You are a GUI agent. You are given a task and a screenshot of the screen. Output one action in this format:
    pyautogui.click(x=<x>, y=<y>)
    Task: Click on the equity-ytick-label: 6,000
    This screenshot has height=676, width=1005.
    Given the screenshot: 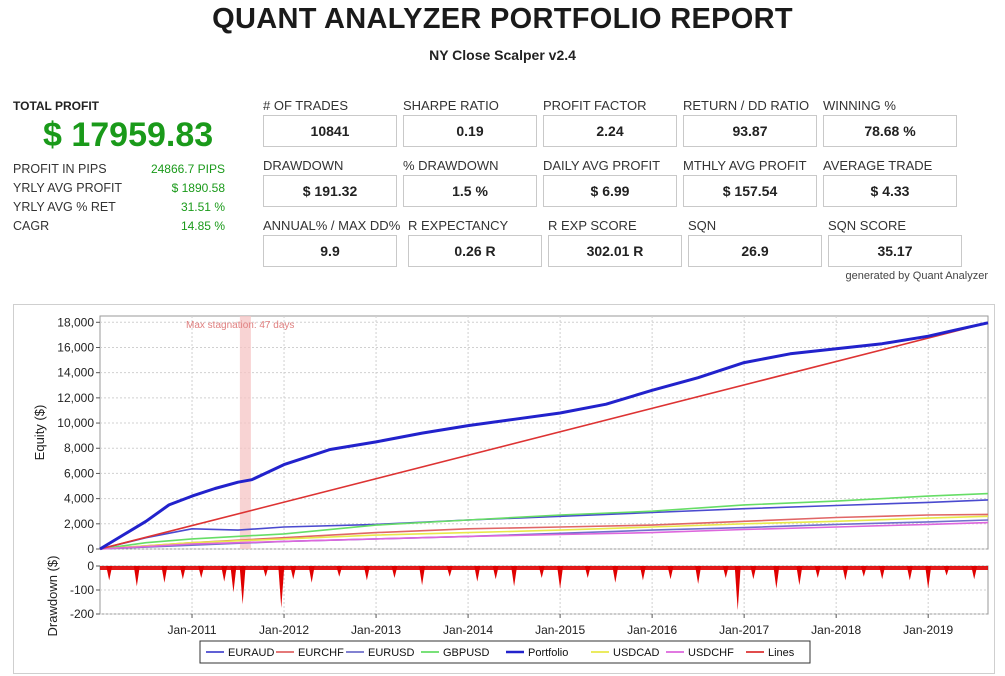 What is the action you would take?
    pyautogui.click(x=79, y=473)
    